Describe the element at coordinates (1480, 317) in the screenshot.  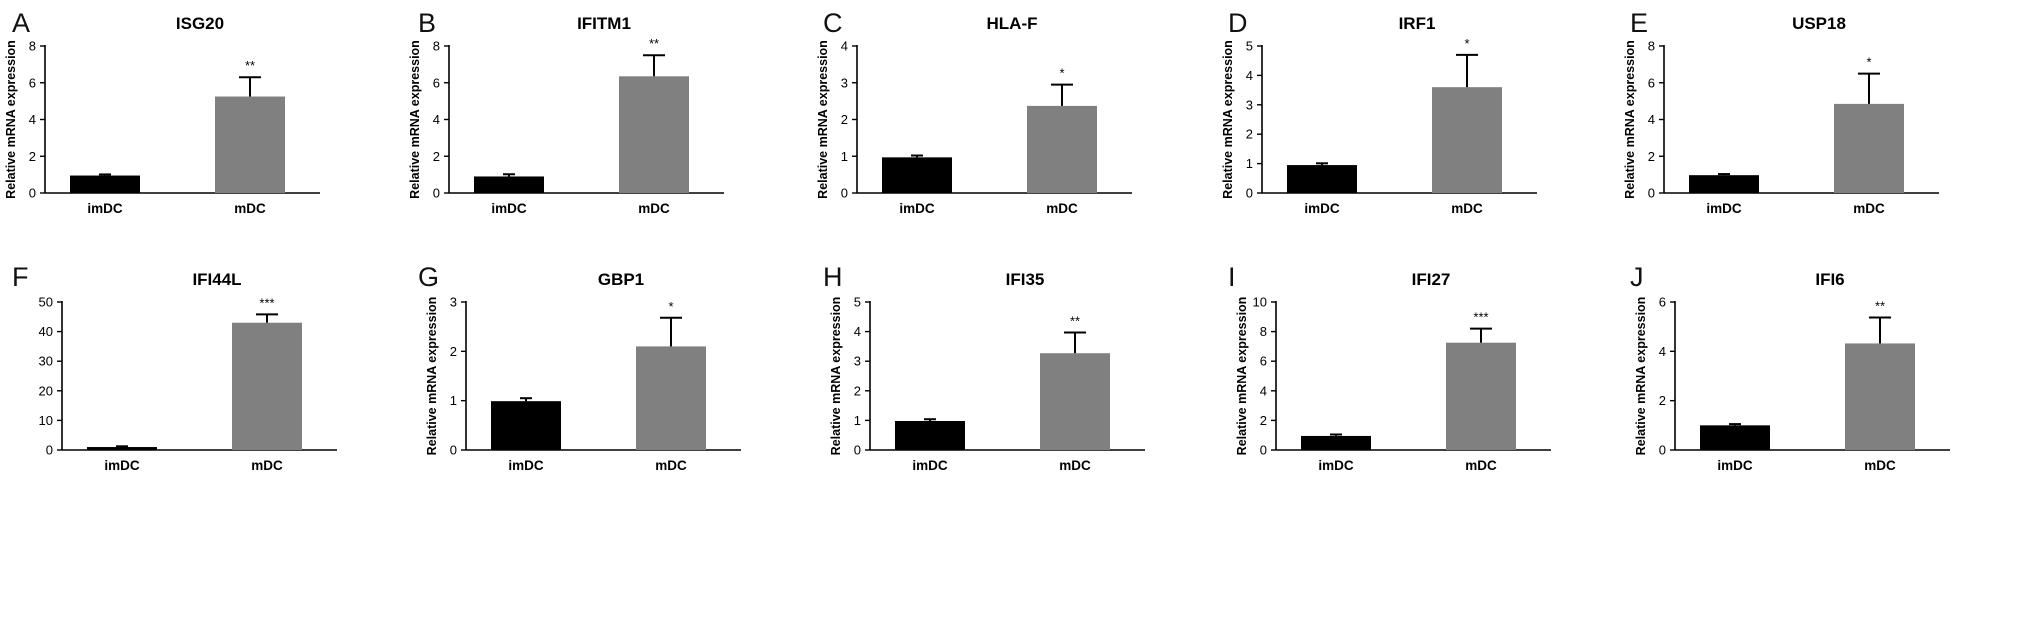
I see `significance-marker: ***` at that location.